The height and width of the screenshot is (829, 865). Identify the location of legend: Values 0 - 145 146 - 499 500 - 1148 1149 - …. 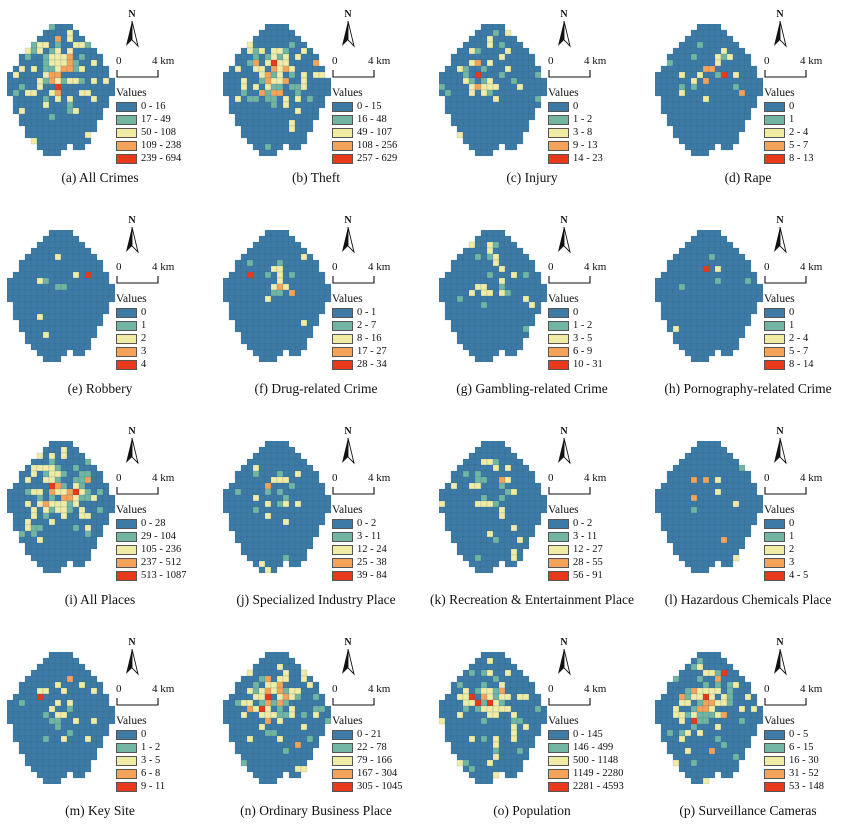
(586, 754).